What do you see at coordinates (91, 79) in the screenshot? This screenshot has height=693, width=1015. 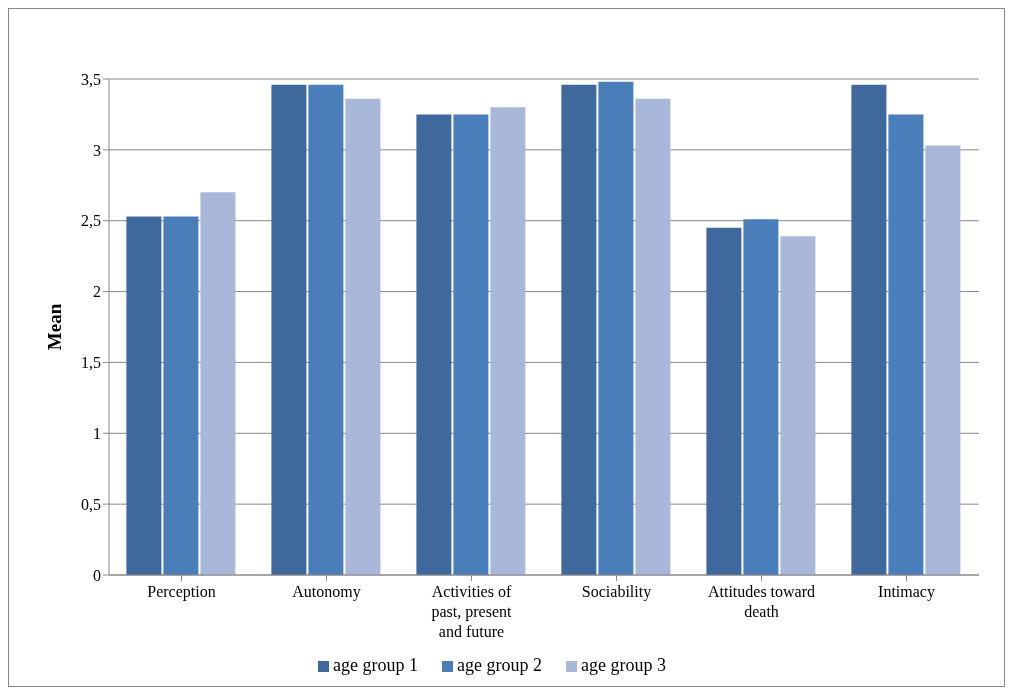 I see `y-tick-label: 3,5` at bounding box center [91, 79].